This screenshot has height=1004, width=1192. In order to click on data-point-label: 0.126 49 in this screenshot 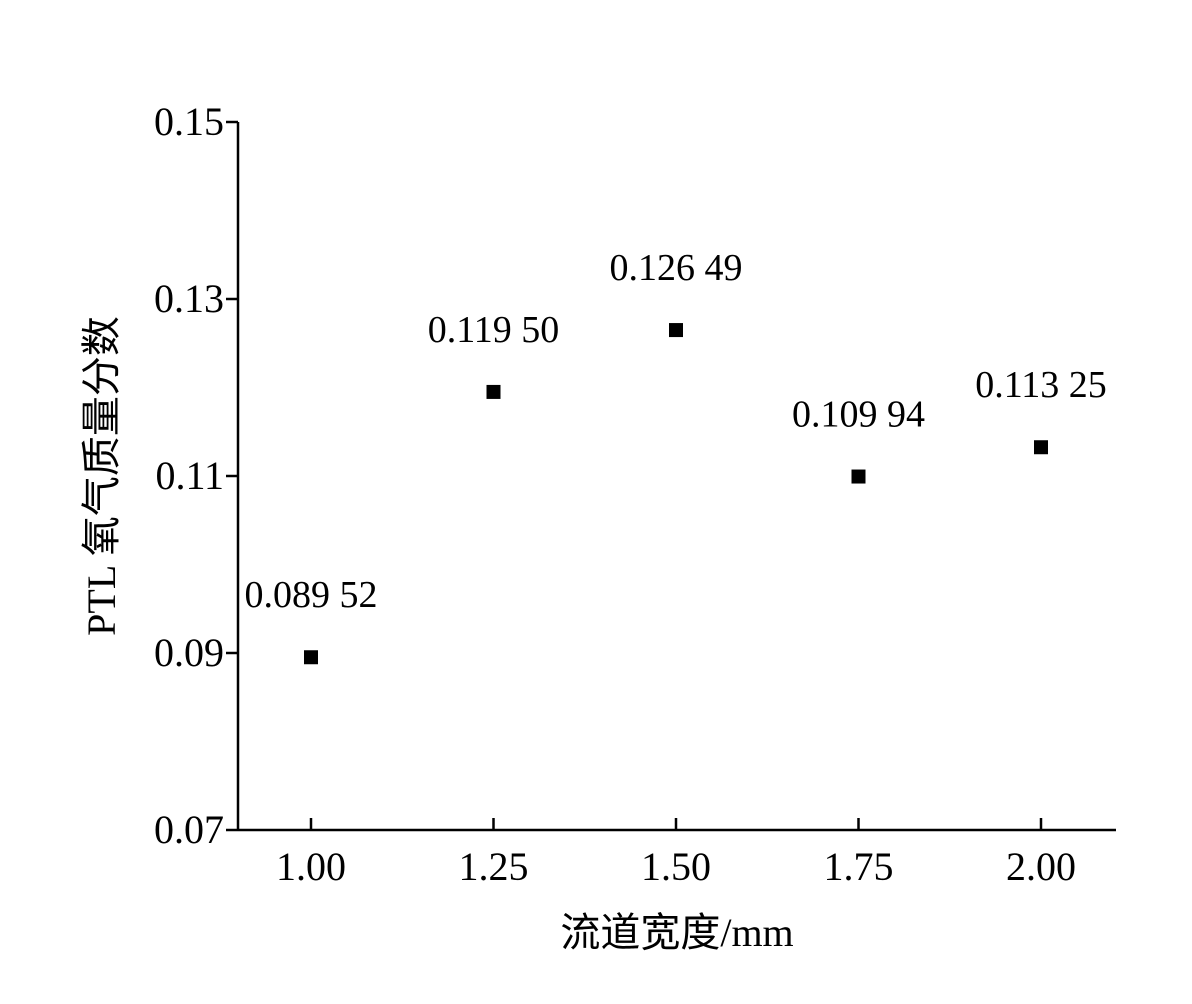, I will do `click(676, 268)`.